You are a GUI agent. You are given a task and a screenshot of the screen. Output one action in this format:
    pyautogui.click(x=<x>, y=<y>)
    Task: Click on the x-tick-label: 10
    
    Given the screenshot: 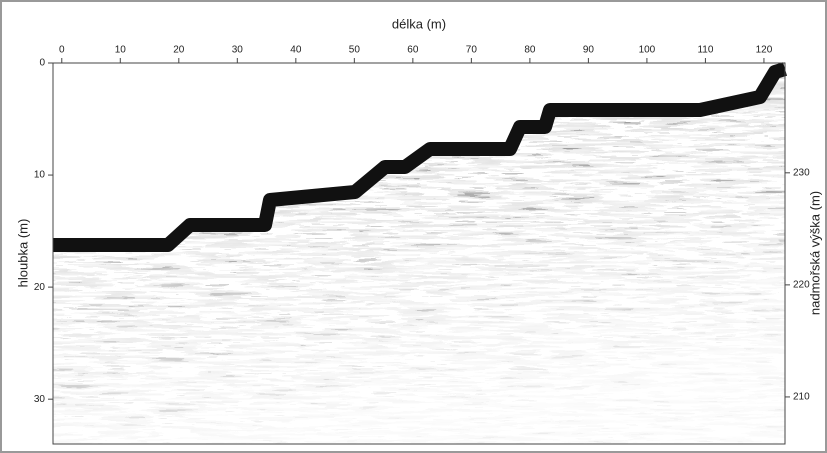 What is the action you would take?
    pyautogui.click(x=121, y=50)
    